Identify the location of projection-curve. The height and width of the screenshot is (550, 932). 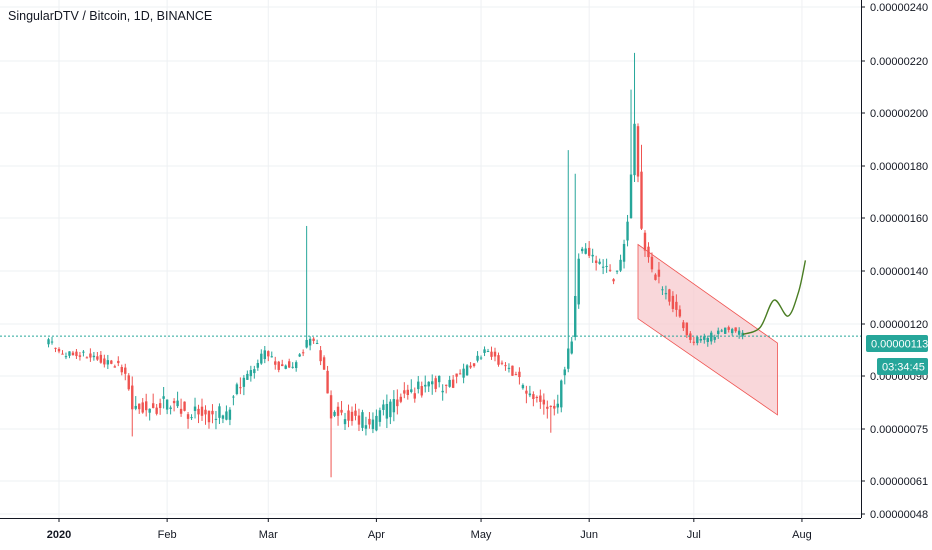
(774, 298).